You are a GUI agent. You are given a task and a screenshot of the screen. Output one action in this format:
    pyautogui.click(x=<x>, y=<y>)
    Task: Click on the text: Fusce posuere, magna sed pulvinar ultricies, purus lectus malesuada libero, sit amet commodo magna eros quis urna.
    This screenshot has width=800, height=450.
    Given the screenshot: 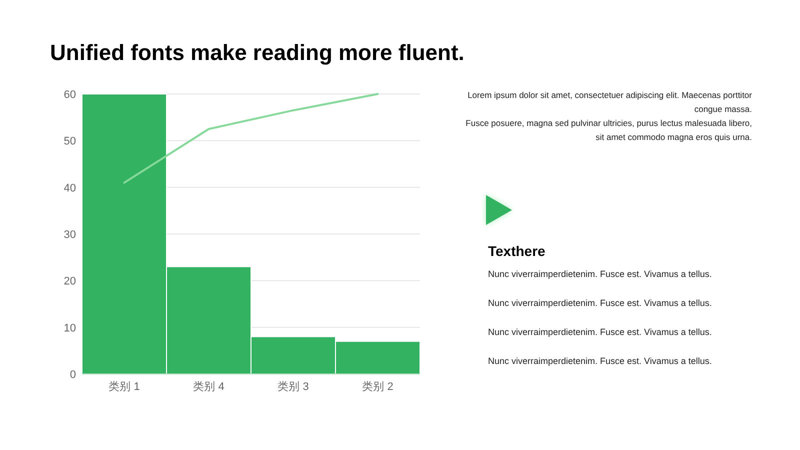 What is the action you would take?
    pyautogui.click(x=608, y=130)
    